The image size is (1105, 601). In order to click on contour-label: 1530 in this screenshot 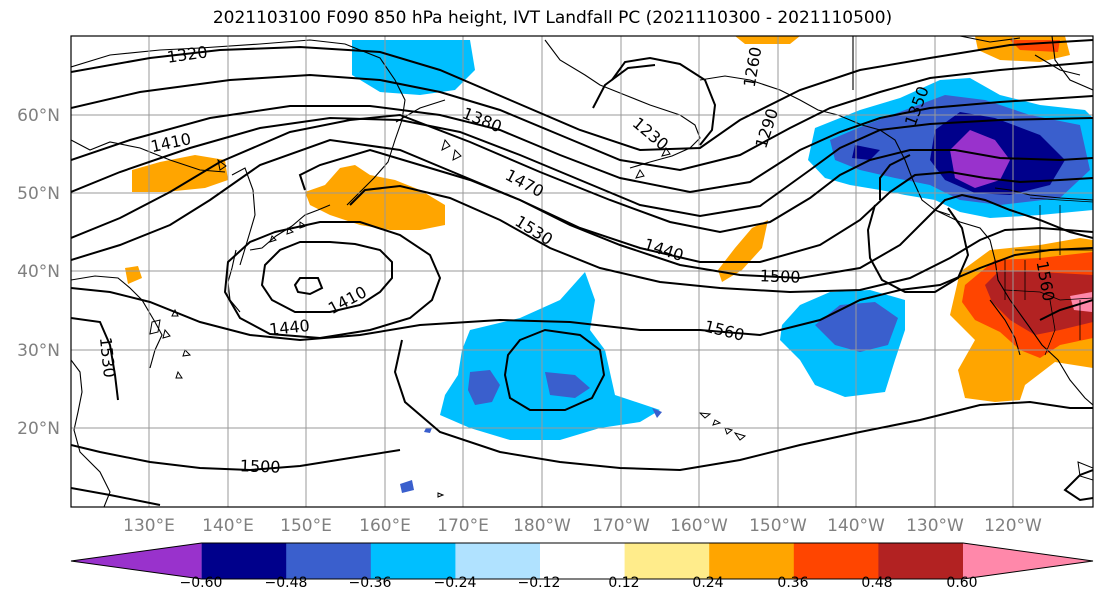, I will do `click(107, 357)`.